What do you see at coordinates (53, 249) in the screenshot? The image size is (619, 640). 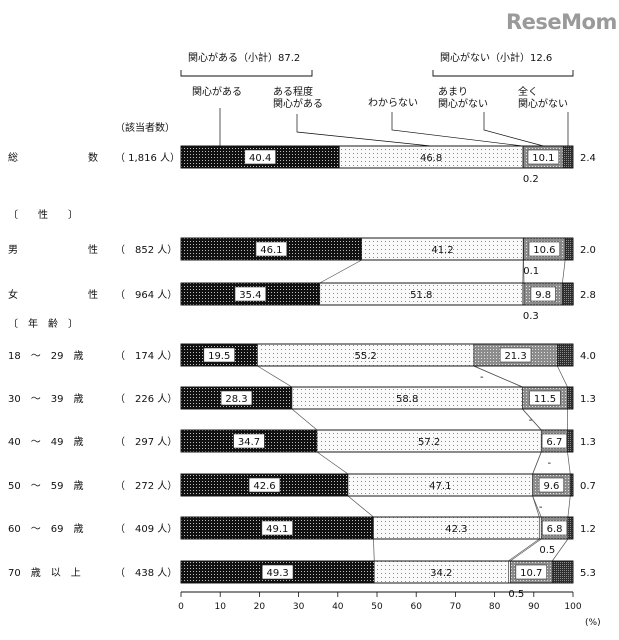 I see `category-label: 男 性` at bounding box center [53, 249].